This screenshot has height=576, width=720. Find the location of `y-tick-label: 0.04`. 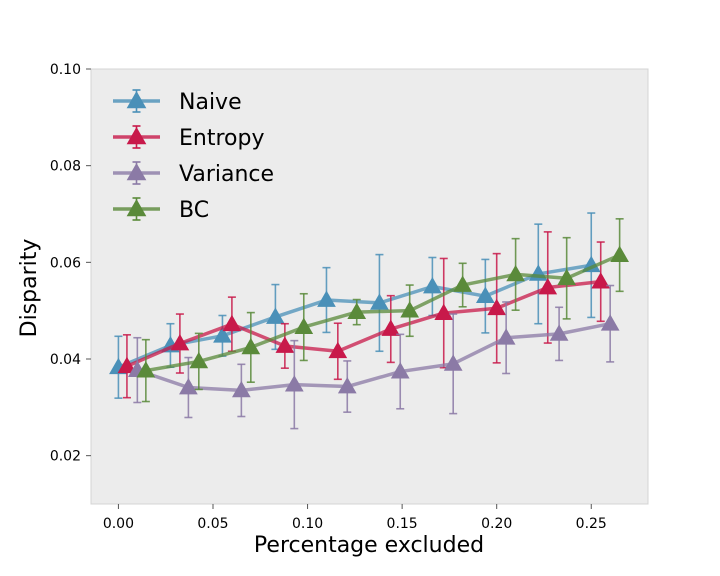

y-tick-label: 0.04 is located at coordinates (65, 360).